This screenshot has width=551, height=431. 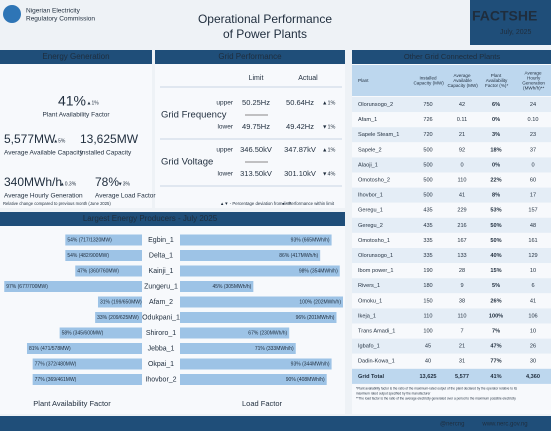 What do you see at coordinates (461, 241) in the screenshot?
I see `table-cell: 167` at bounding box center [461, 241].